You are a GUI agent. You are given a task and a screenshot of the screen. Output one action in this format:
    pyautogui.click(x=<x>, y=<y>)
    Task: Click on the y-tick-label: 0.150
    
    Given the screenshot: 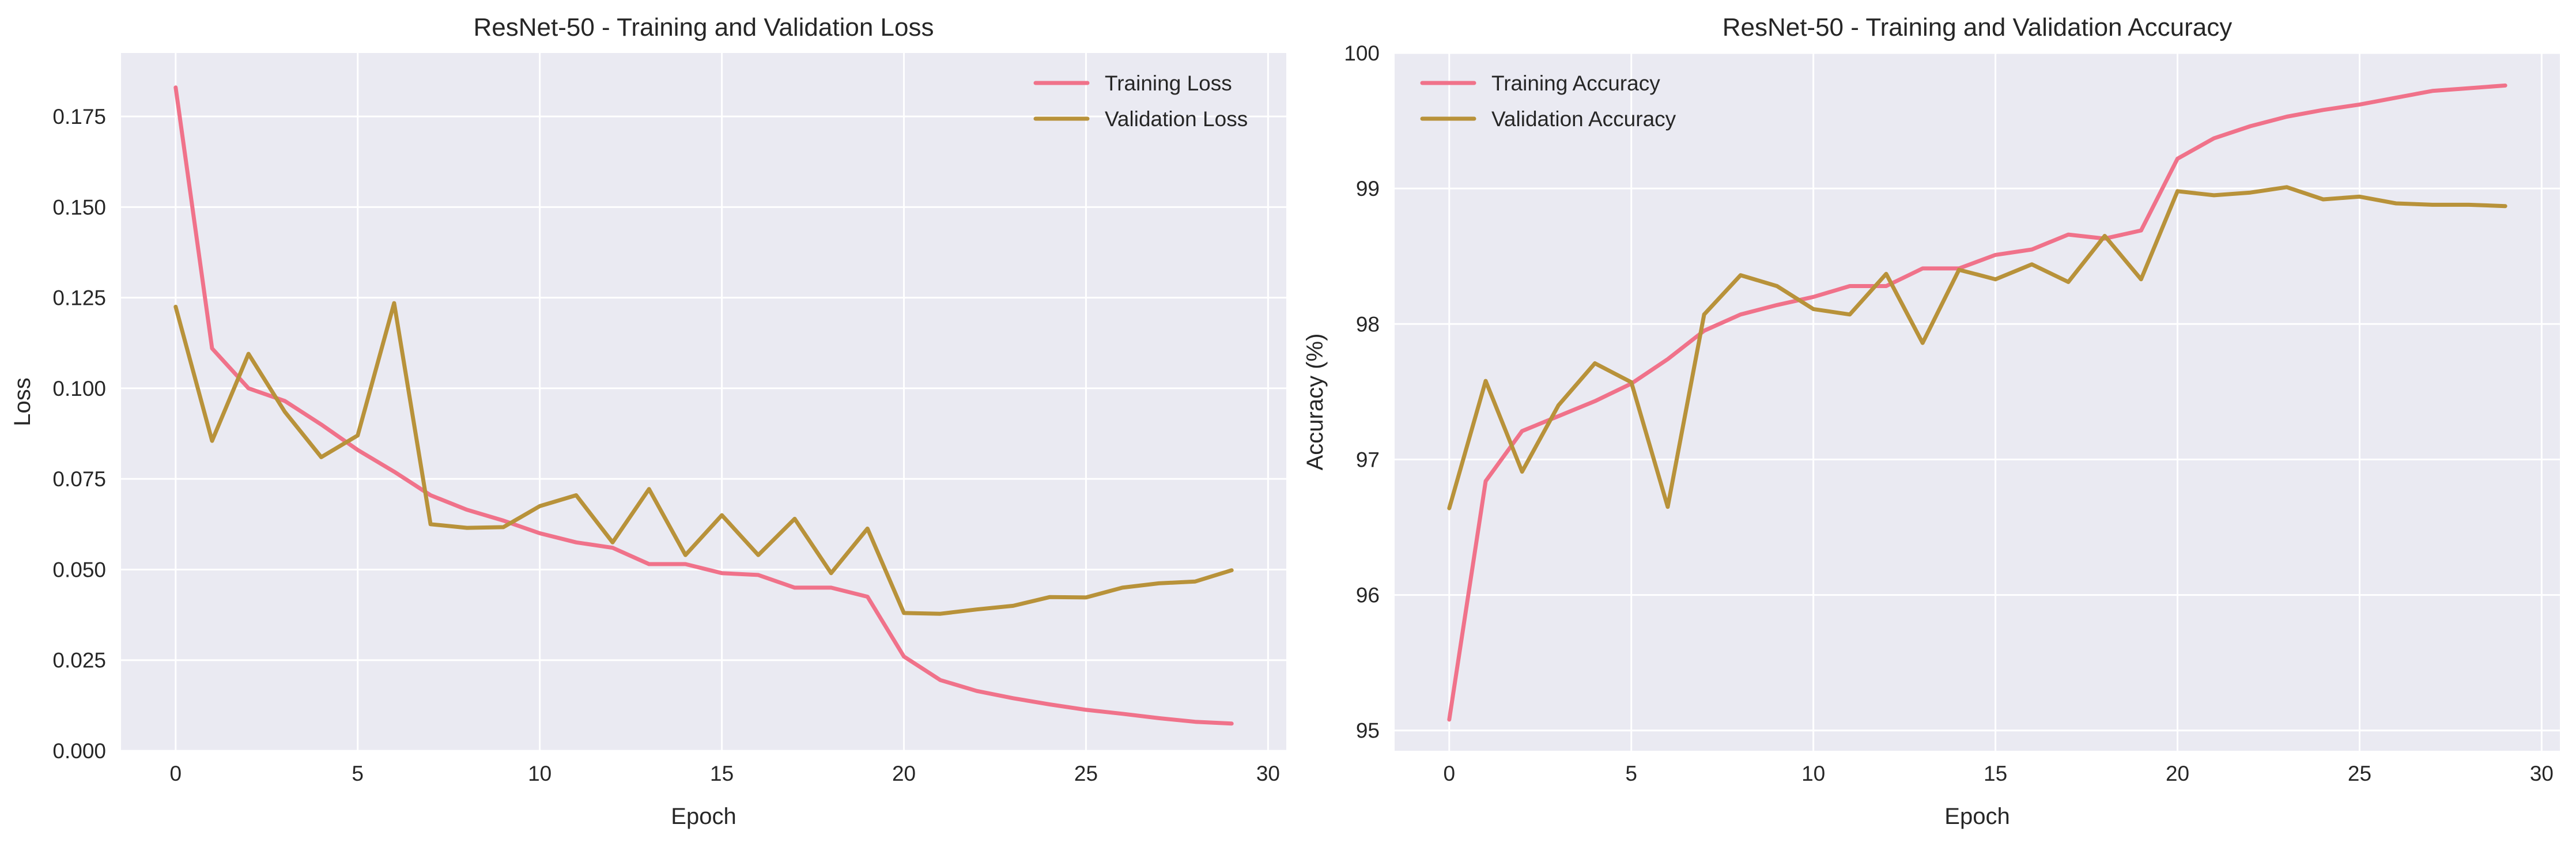 What is the action you would take?
    pyautogui.click(x=79, y=207)
    